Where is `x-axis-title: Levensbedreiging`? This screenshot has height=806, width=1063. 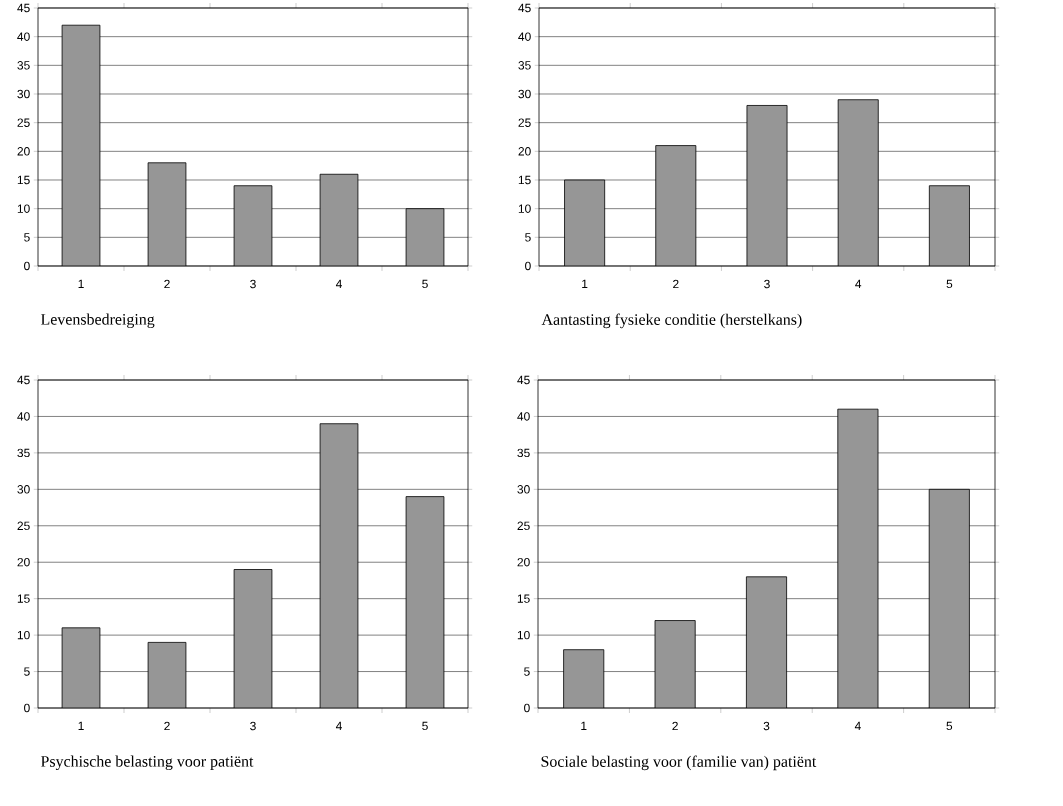 x-axis-title: Levensbedreiging is located at coordinates (97, 321).